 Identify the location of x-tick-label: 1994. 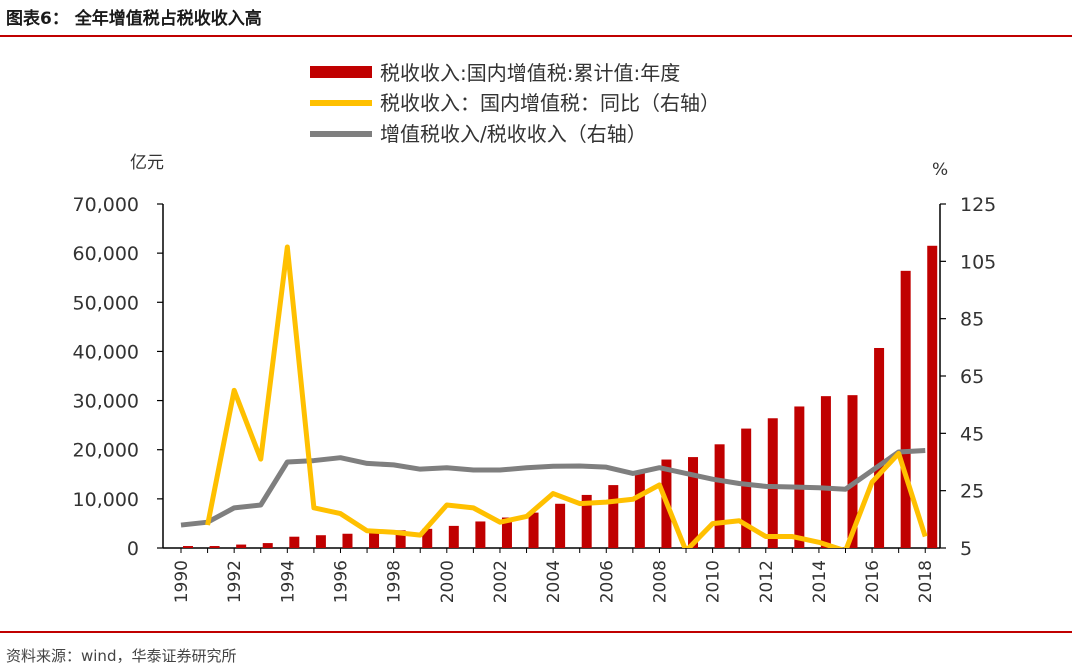
(288, 581).